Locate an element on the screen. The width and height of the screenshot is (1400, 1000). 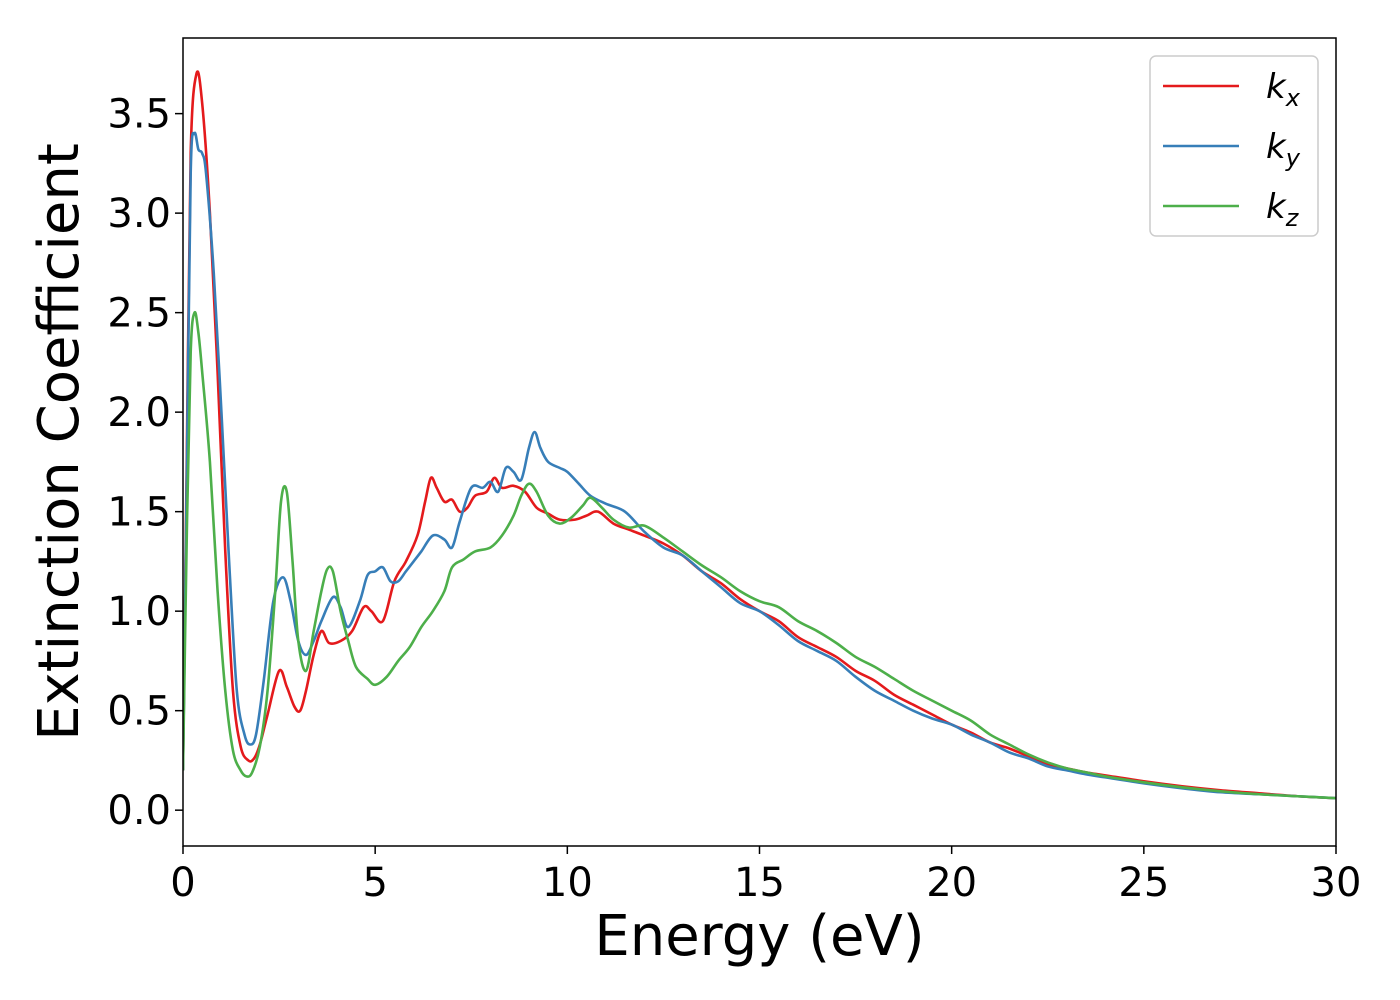
y-tick-label: 3.5 is located at coordinates (139, 115).